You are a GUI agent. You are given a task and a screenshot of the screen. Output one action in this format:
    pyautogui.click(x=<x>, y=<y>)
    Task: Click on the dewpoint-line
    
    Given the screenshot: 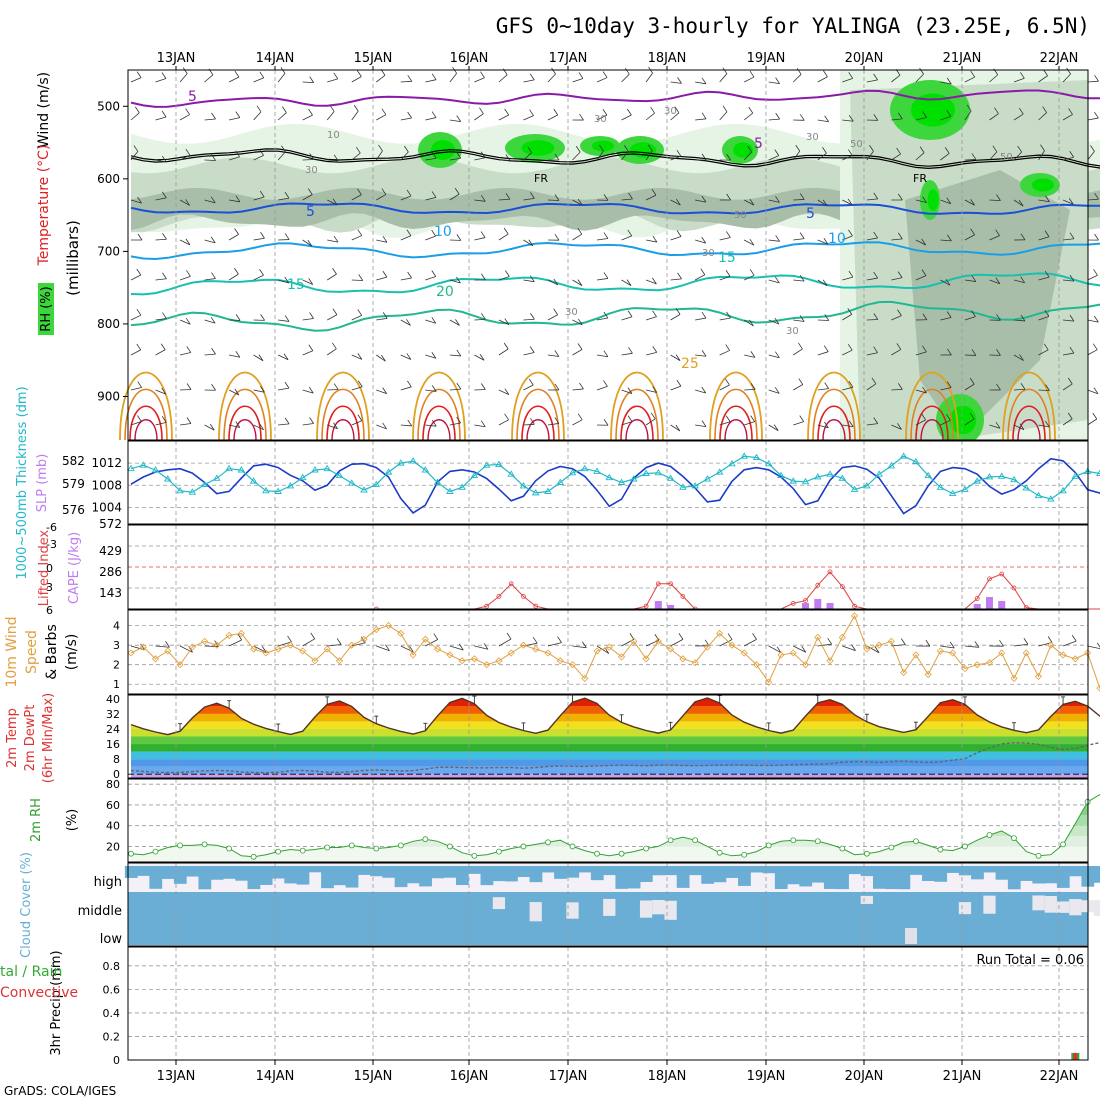 What is the action you would take?
    pyautogui.click(x=615, y=757)
    